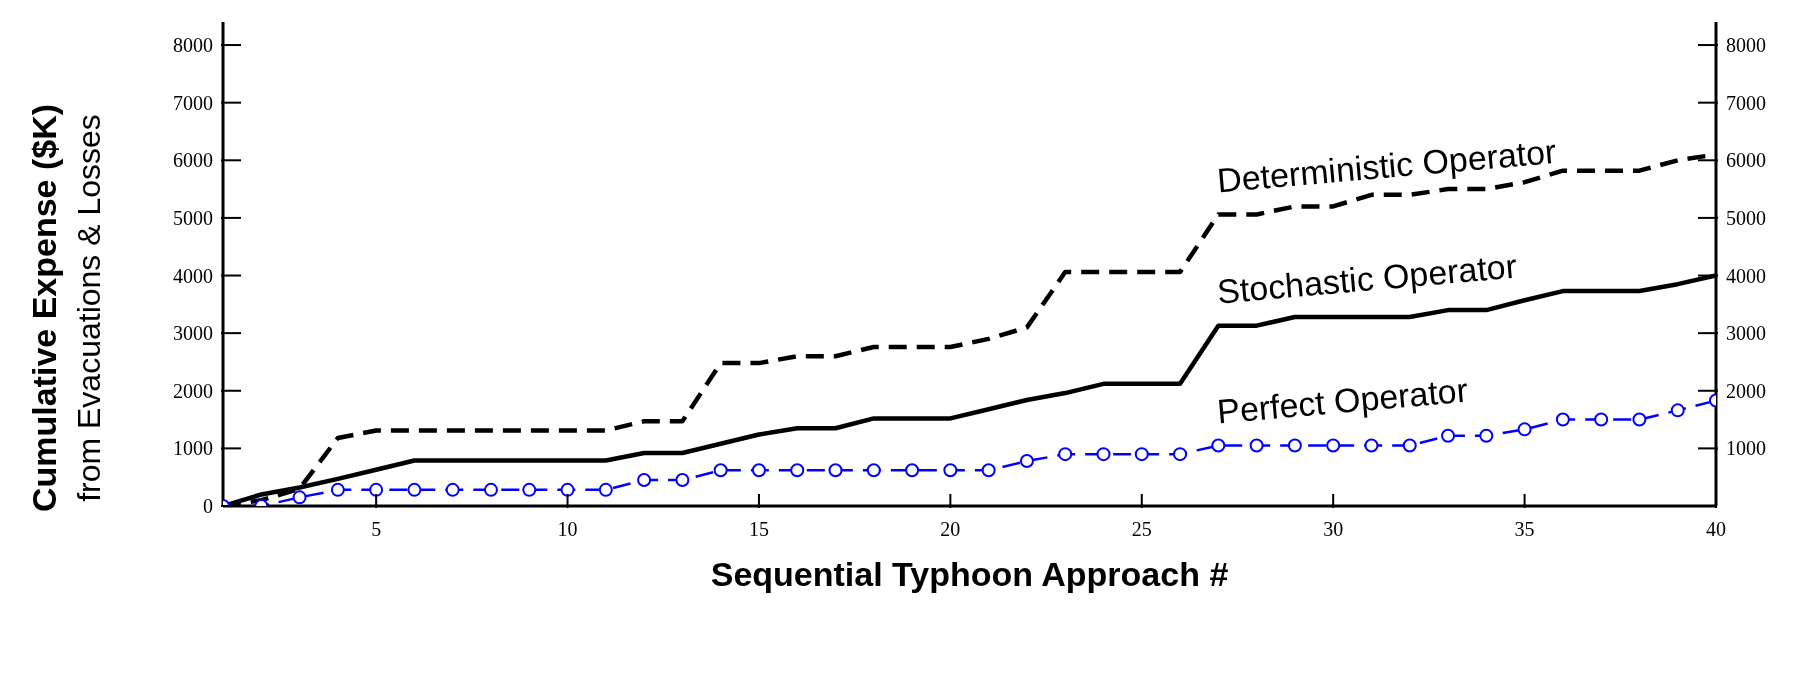 The image size is (1809, 674). What do you see at coordinates (969, 574) in the screenshot?
I see `x-axis-title: Sequential Typhoon Approach #` at bounding box center [969, 574].